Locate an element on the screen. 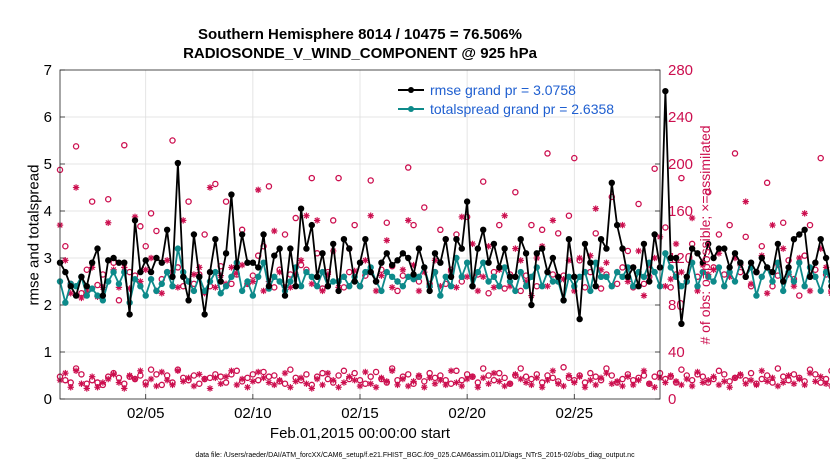 The height and width of the screenshot is (470, 830). y-tick-label-right: 240 is located at coordinates (680, 117).